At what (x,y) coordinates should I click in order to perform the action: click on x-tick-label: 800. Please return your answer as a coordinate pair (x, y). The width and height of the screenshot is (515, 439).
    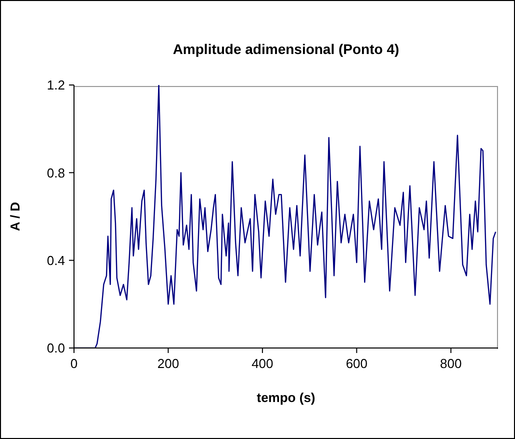
    Looking at the image, I should click on (451, 364).